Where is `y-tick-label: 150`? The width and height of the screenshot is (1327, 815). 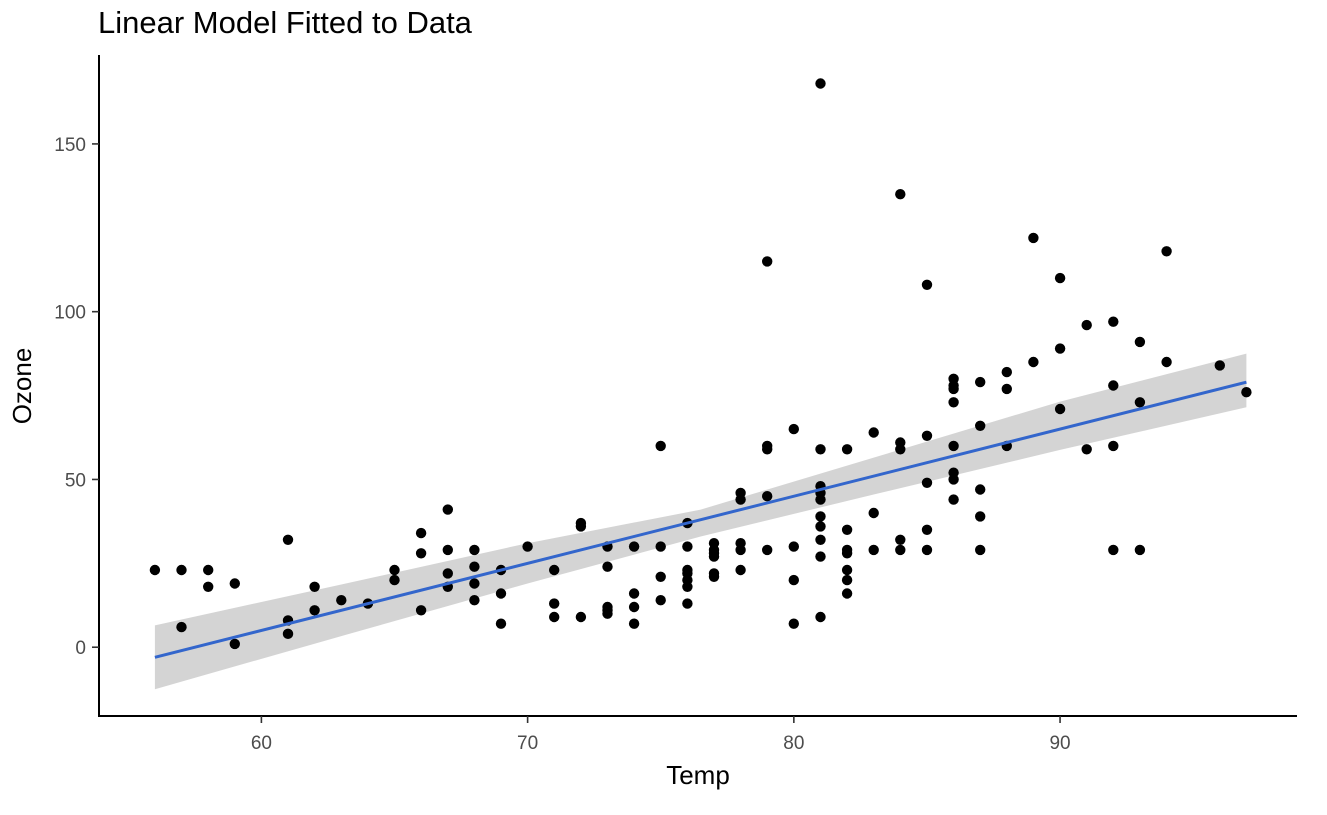 y-tick-label: 150 is located at coordinates (70, 145).